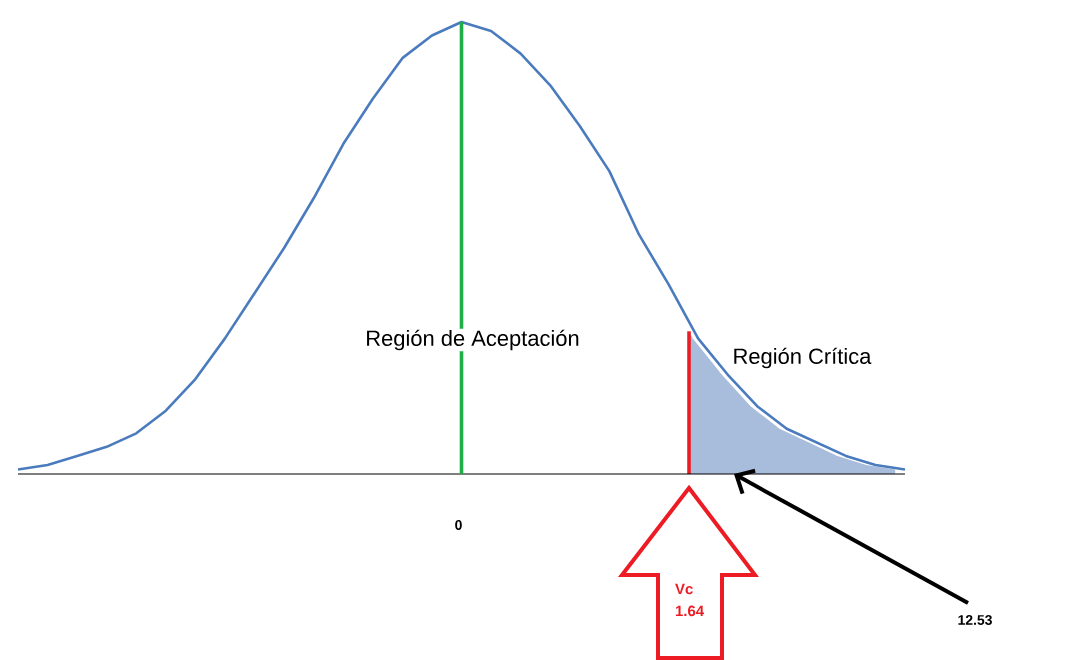  Describe the element at coordinates (458, 525) in the screenshot. I see `text: 0` at that location.